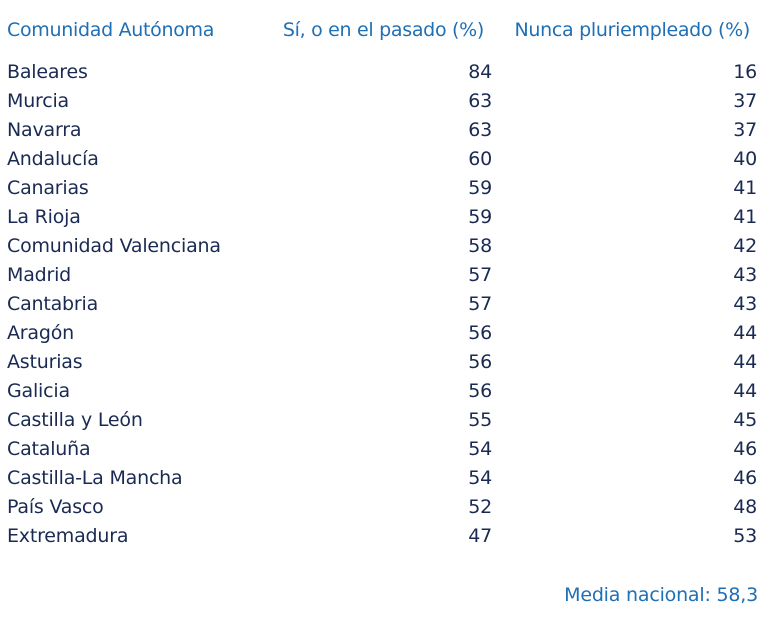 The image size is (768, 619). I want to click on yes-or-past-cell: 55, so click(480, 420).